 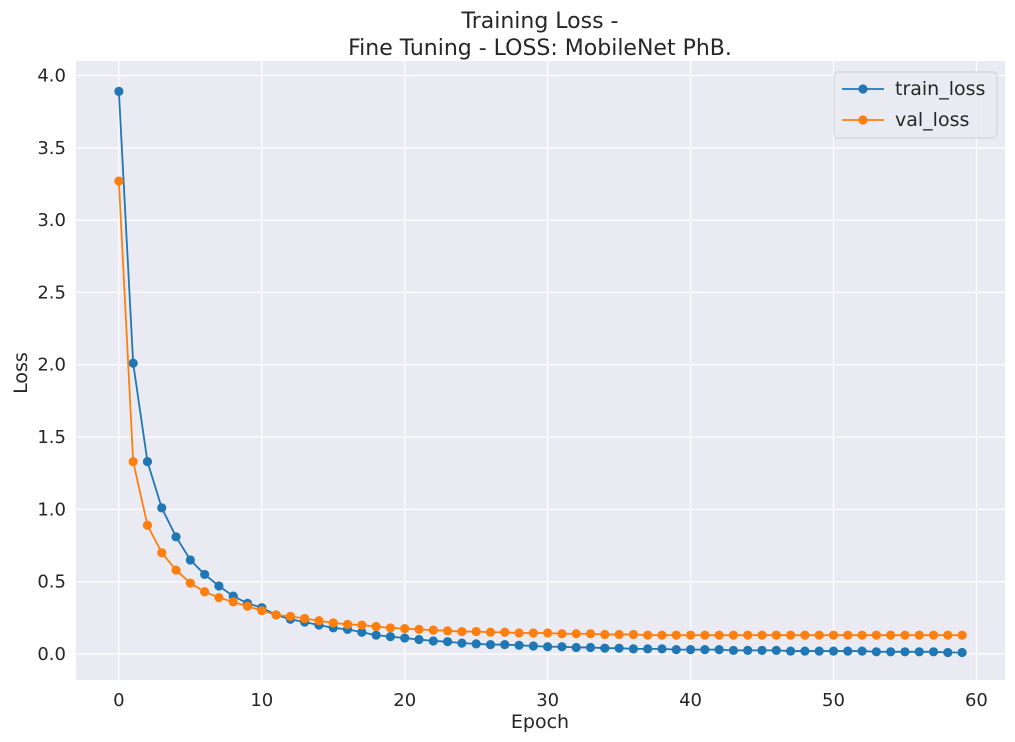 What do you see at coordinates (404, 700) in the screenshot?
I see `x-tick-label: 20` at bounding box center [404, 700].